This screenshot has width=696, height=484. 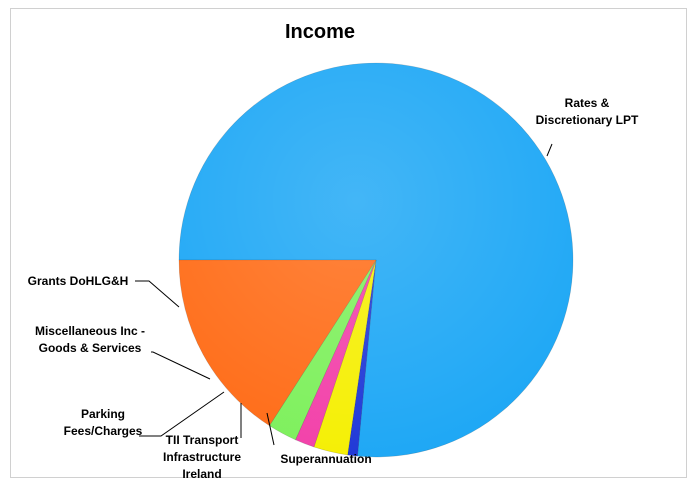 I want to click on slice-label: Superannuation, so click(x=325, y=459).